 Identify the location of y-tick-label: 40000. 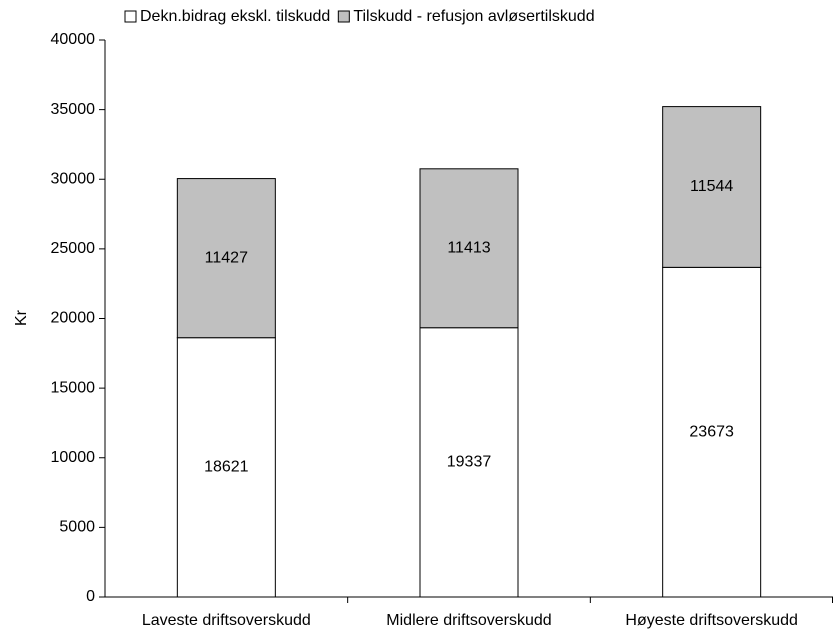
(73, 39).